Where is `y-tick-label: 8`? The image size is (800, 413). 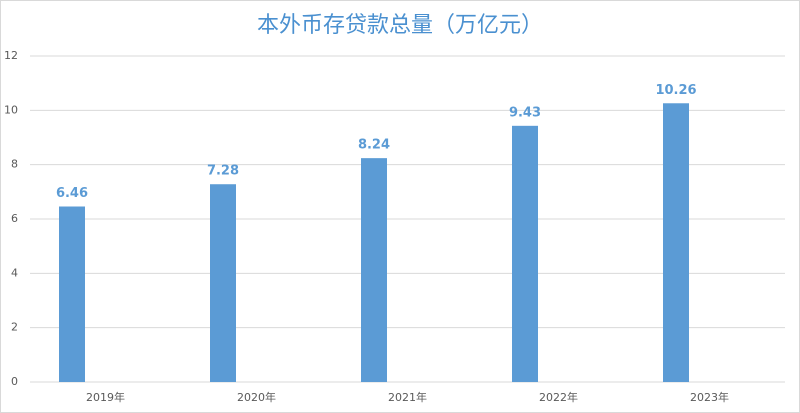
y-tick-label: 8 is located at coordinates (14, 164).